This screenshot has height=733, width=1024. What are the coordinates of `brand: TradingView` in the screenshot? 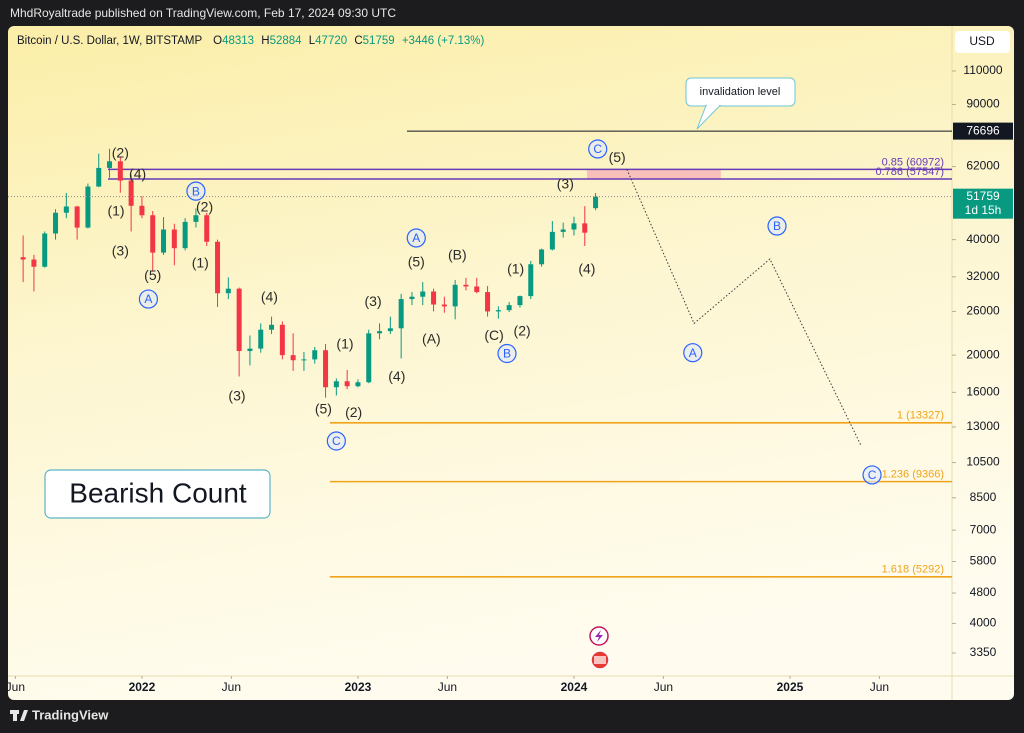 It's located at (59, 714).